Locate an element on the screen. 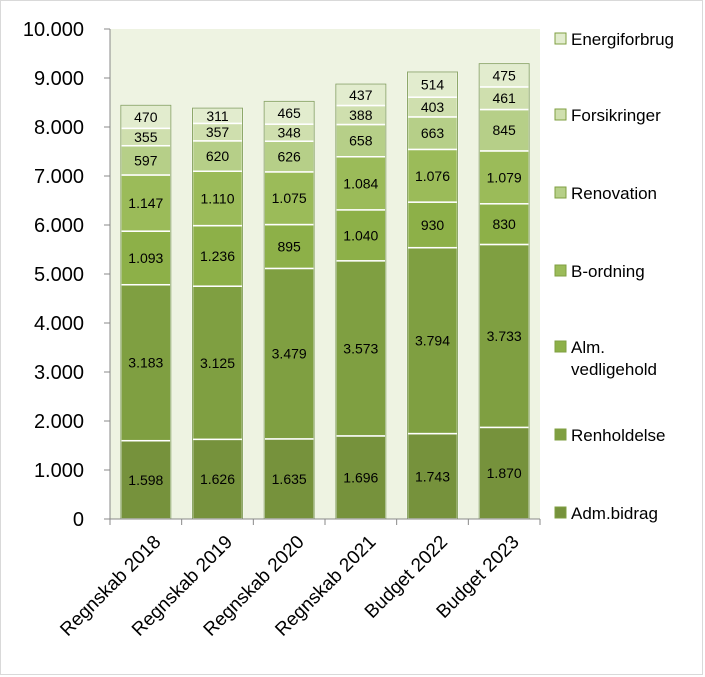  data-label: 930 is located at coordinates (433, 225).